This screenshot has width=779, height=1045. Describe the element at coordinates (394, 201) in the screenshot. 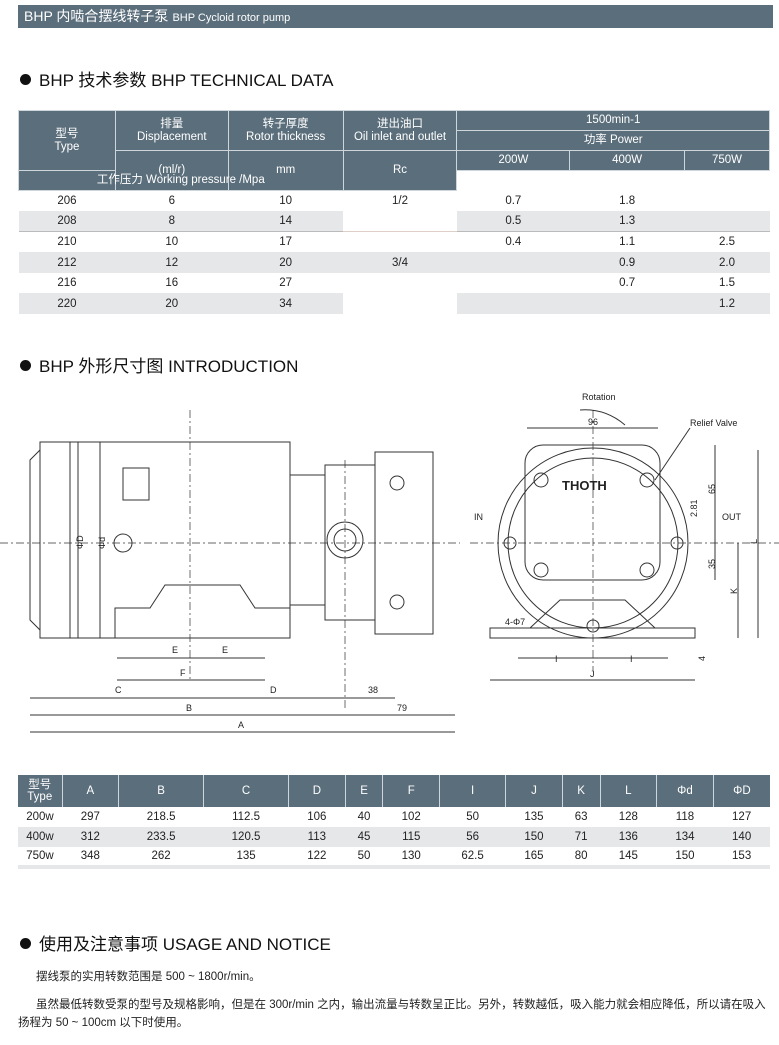

I see `table-row: 206 6 10 1/2 0.7 1.8` at that location.